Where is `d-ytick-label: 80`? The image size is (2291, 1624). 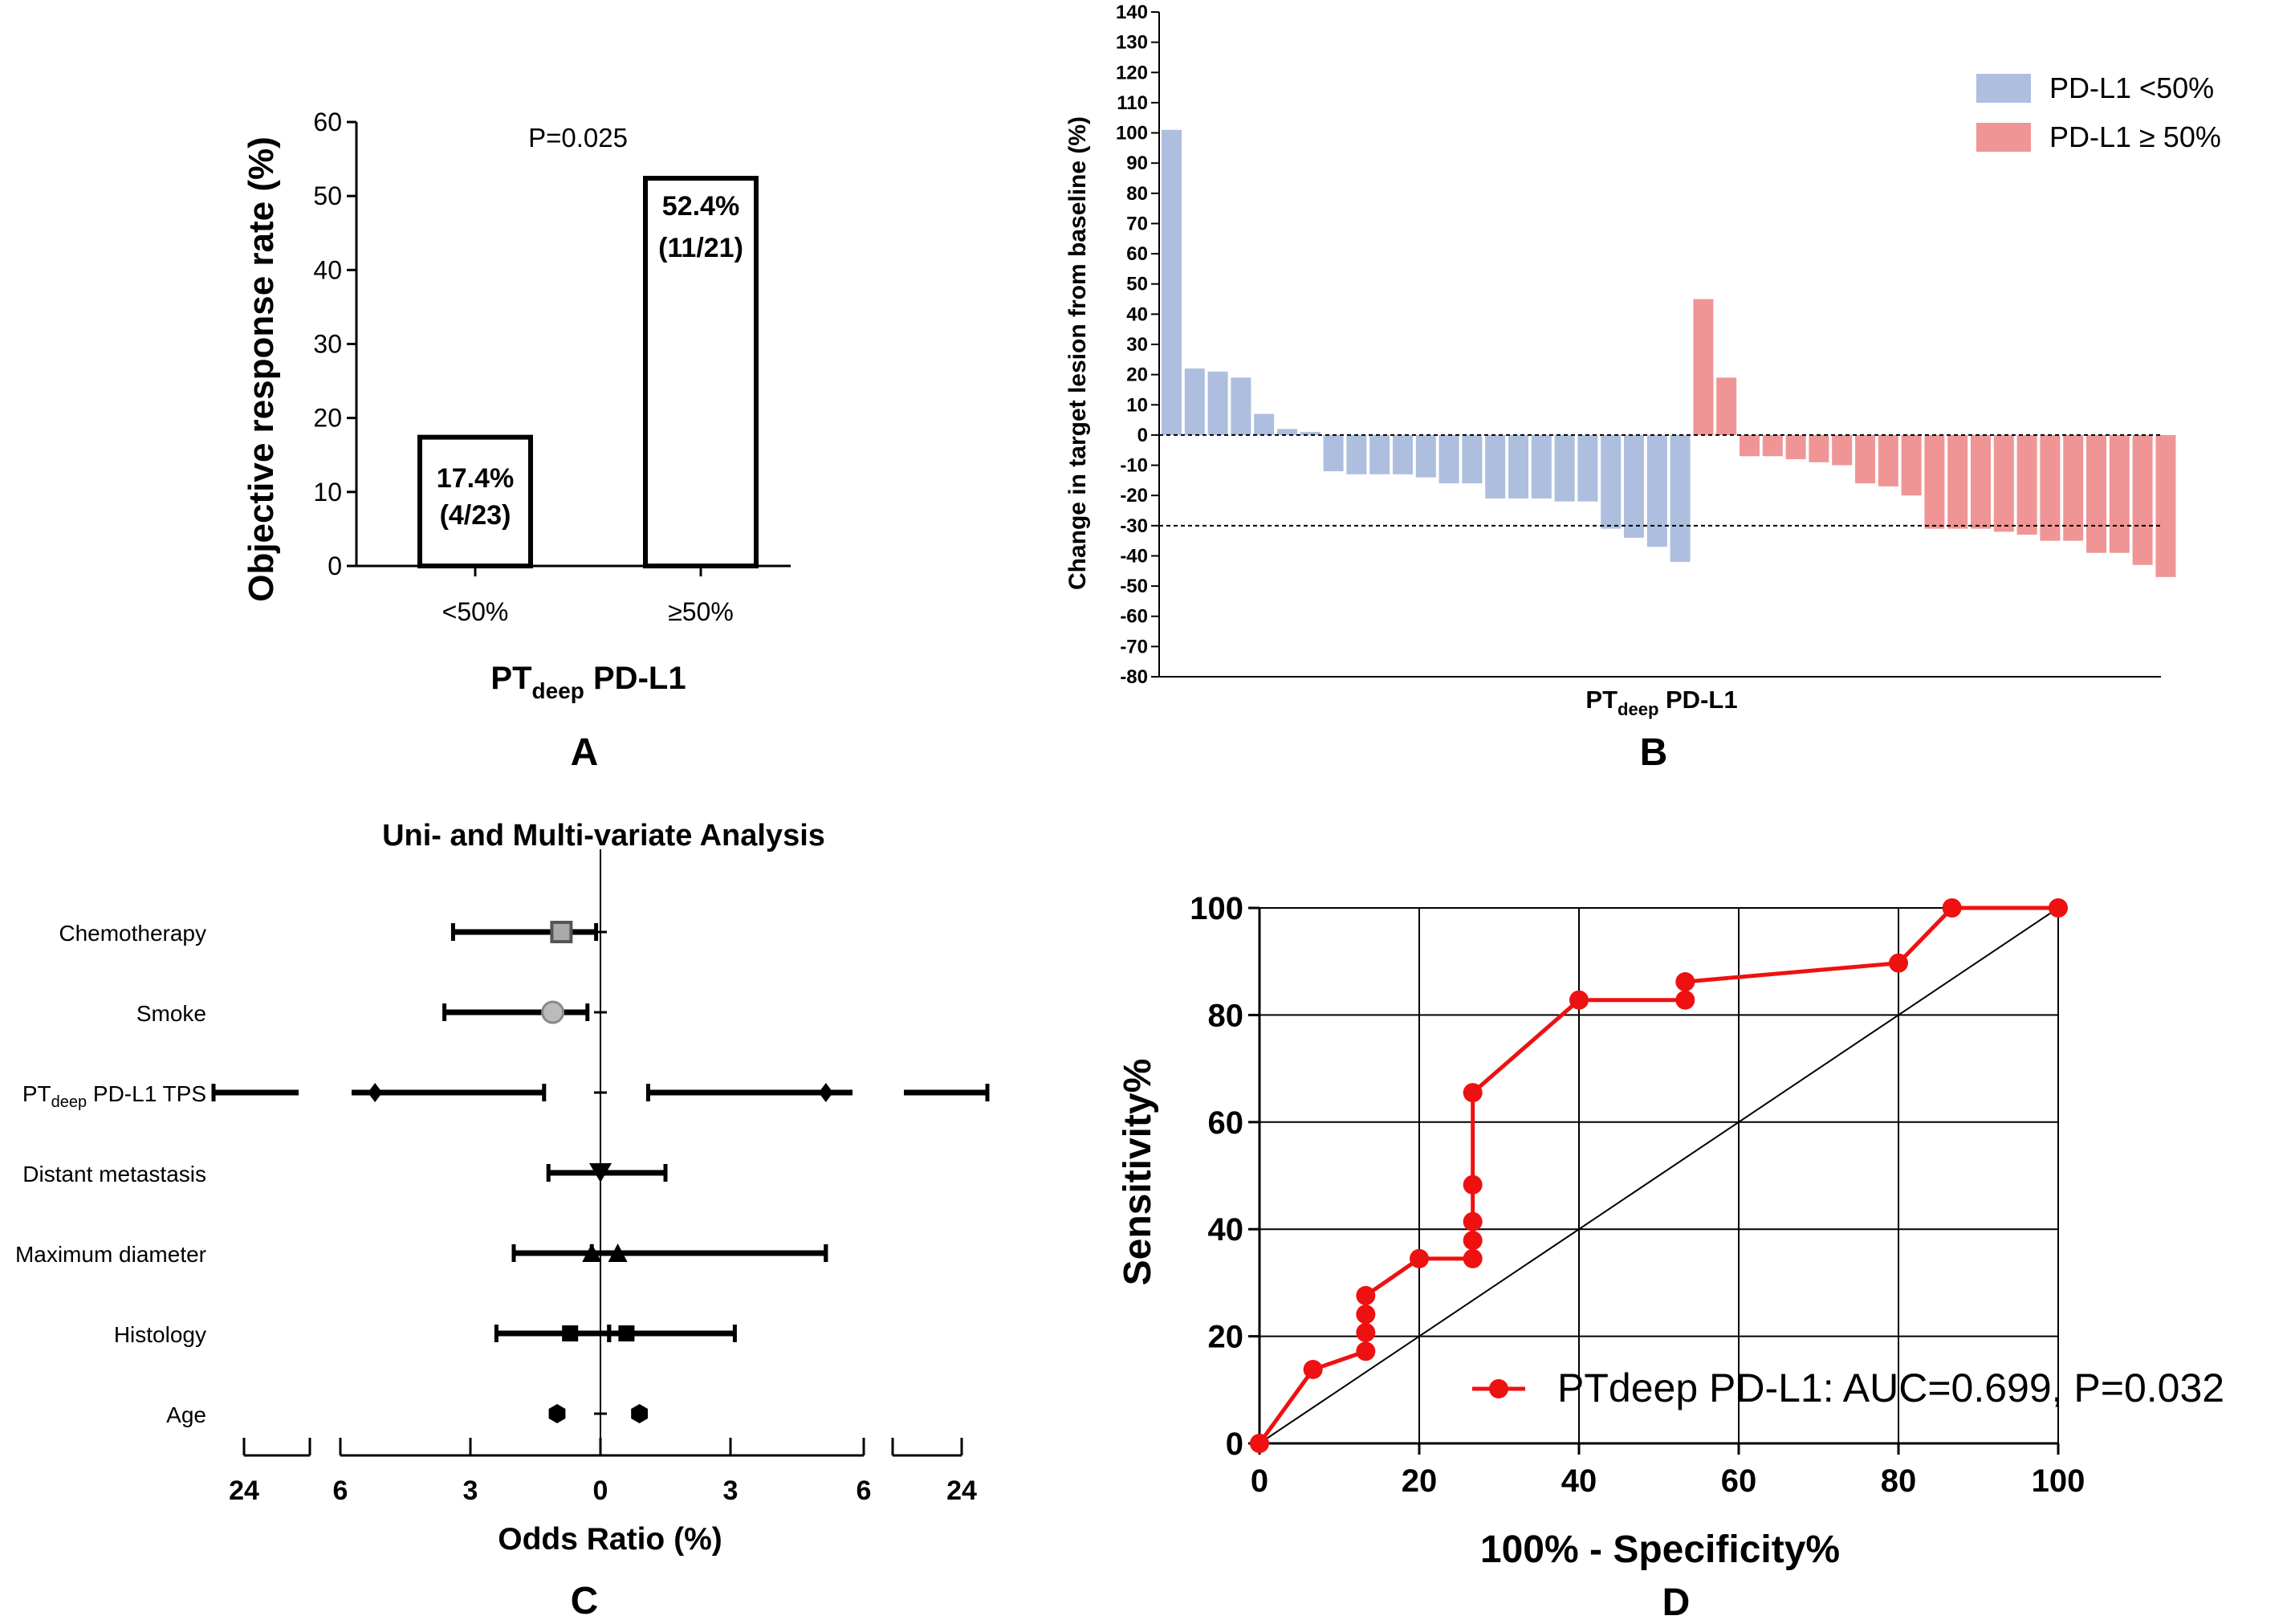
d-ytick-label: 80 is located at coordinates (1226, 1015).